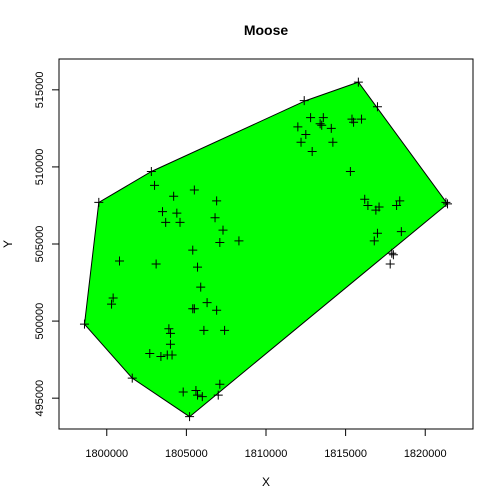 This screenshot has width=504, height=504. I want to click on x-tick-label: 1820000, so click(425, 454).